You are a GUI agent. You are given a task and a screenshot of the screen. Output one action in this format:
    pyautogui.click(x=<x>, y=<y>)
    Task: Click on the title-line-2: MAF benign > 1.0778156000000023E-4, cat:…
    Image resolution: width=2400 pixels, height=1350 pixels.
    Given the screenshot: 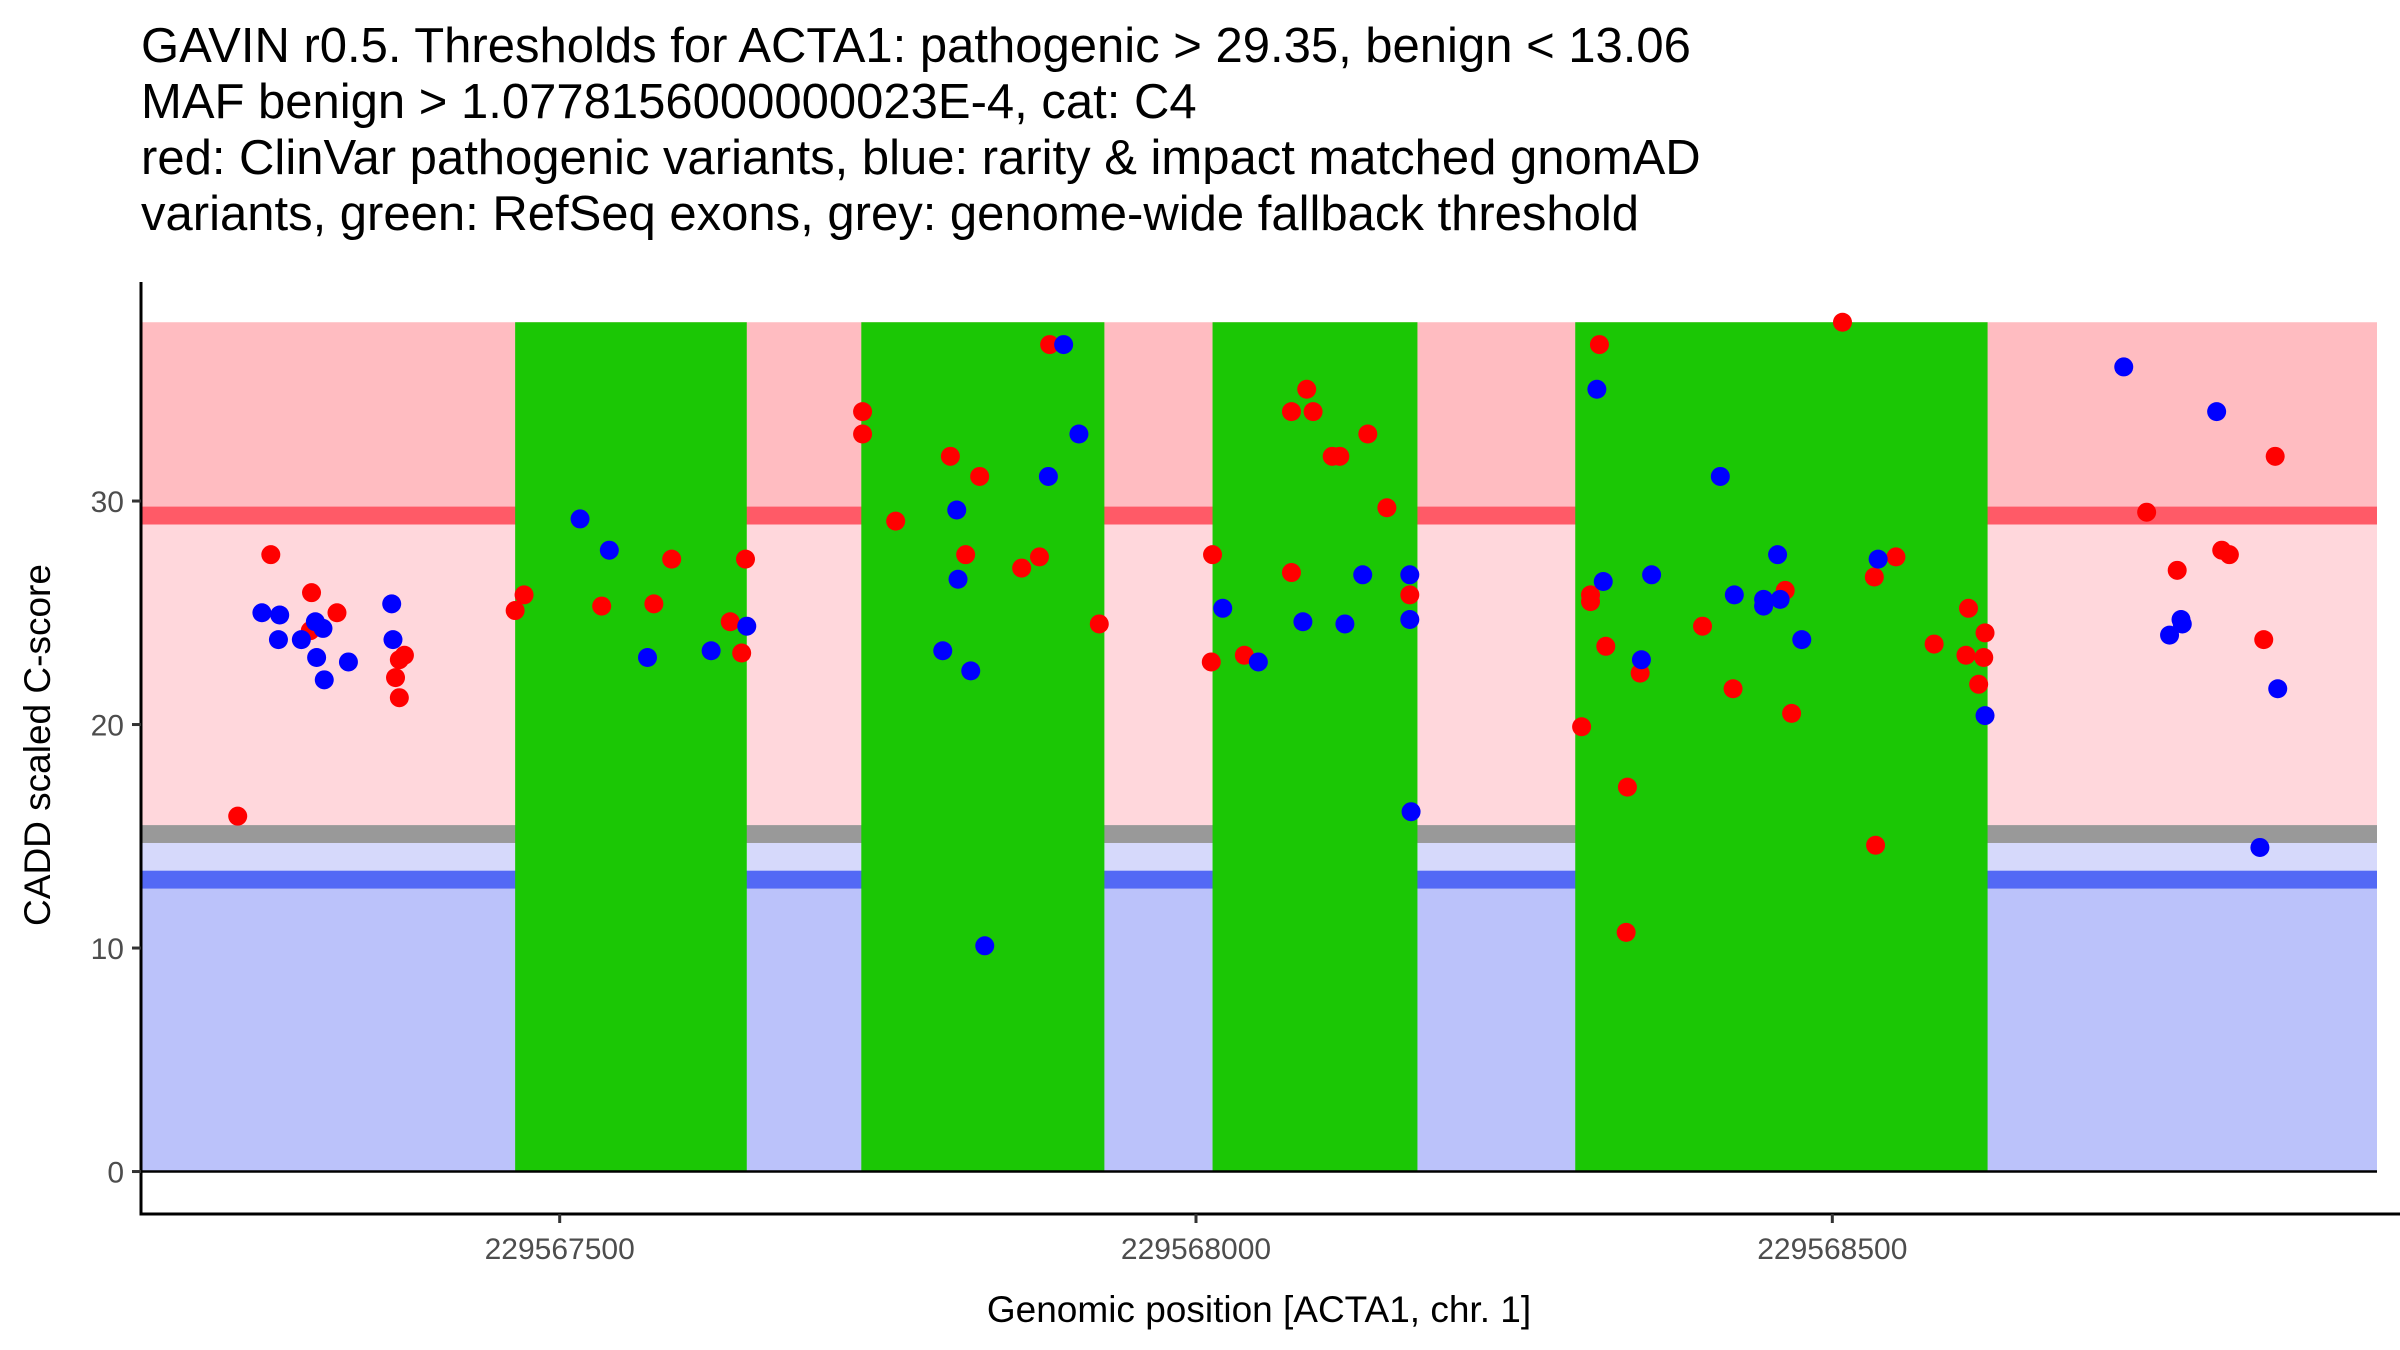 What is the action you would take?
    pyautogui.click(x=669, y=102)
    